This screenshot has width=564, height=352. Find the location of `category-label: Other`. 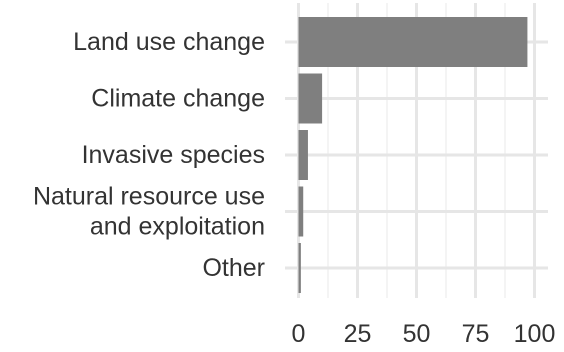

category-label: Other is located at coordinates (233, 268).